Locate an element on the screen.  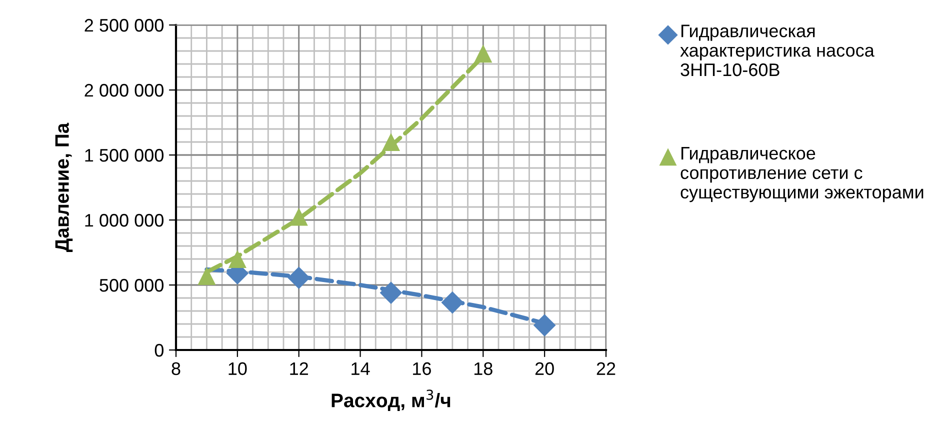
x-tick-label: 22 is located at coordinates (606, 368).